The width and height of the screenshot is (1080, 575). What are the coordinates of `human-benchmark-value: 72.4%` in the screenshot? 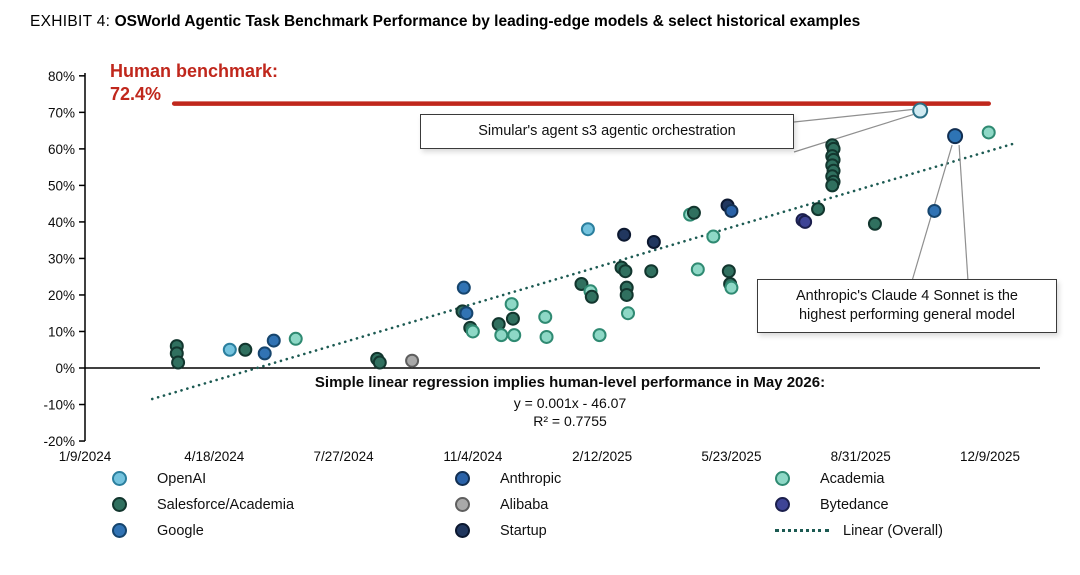 It's located at (136, 93).